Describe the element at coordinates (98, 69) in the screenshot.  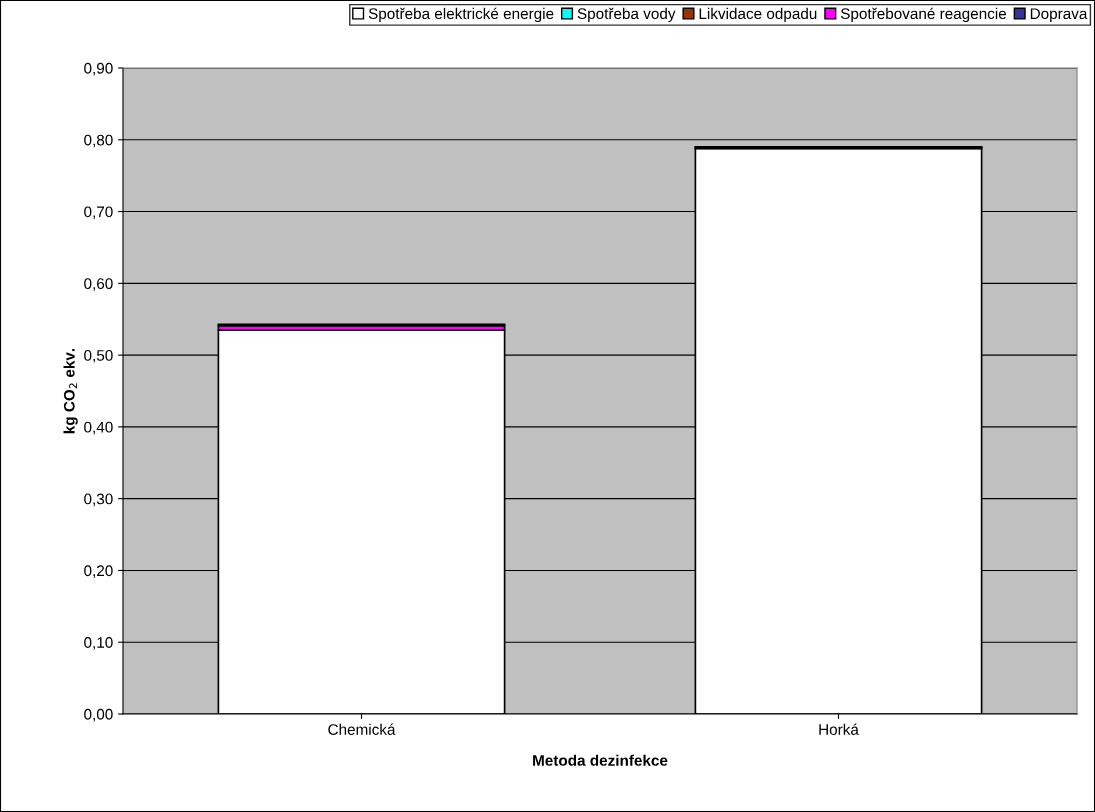
I see `y-tick-label: 0,90` at that location.